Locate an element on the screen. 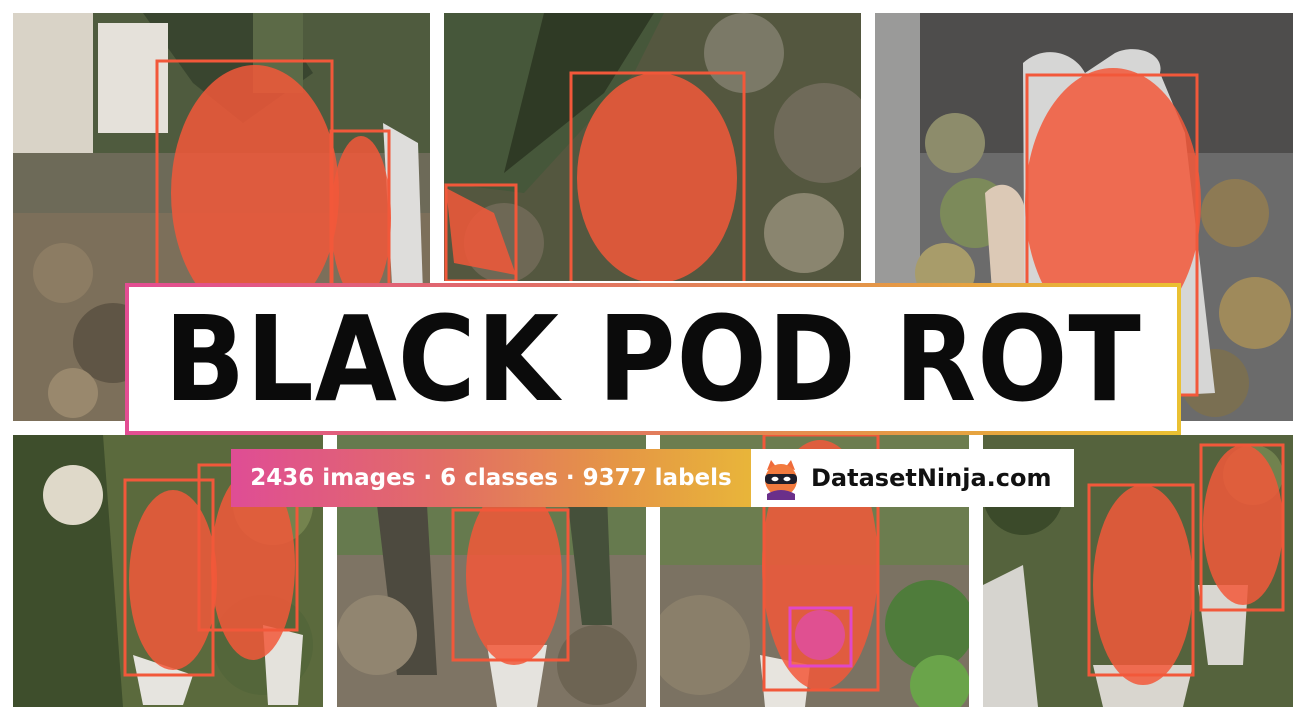 The height and width of the screenshot is (720, 1306). brand-link: DatasetNinja.com is located at coordinates (912, 478).